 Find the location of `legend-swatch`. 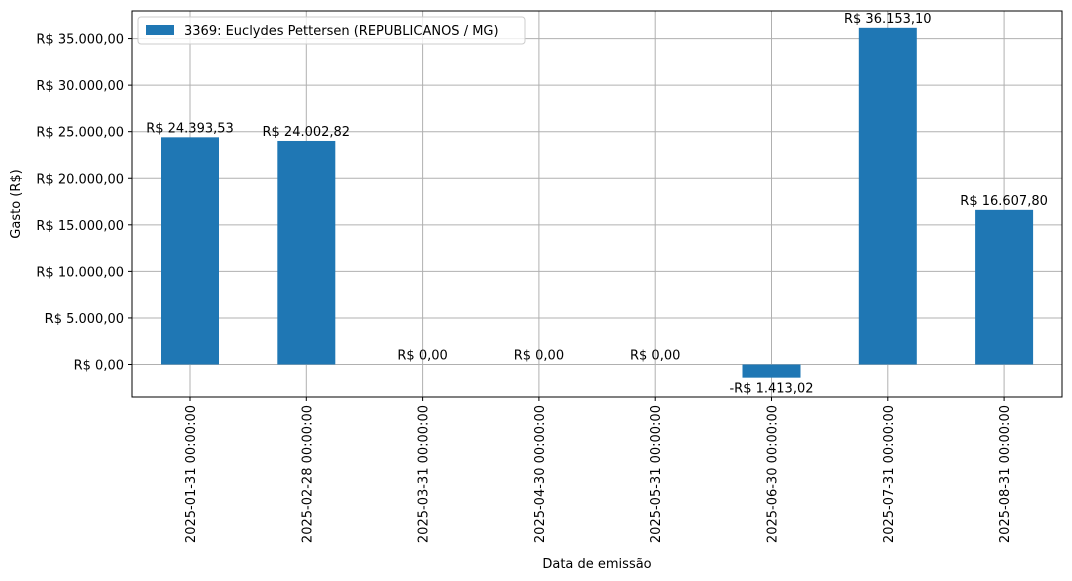

legend-swatch is located at coordinates (160, 30).